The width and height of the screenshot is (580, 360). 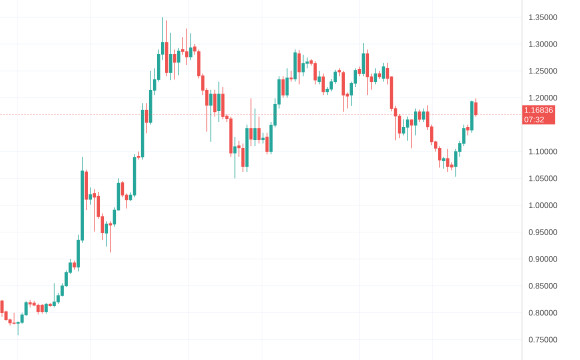 I want to click on y-tick-label: 1.05000, so click(x=543, y=179).